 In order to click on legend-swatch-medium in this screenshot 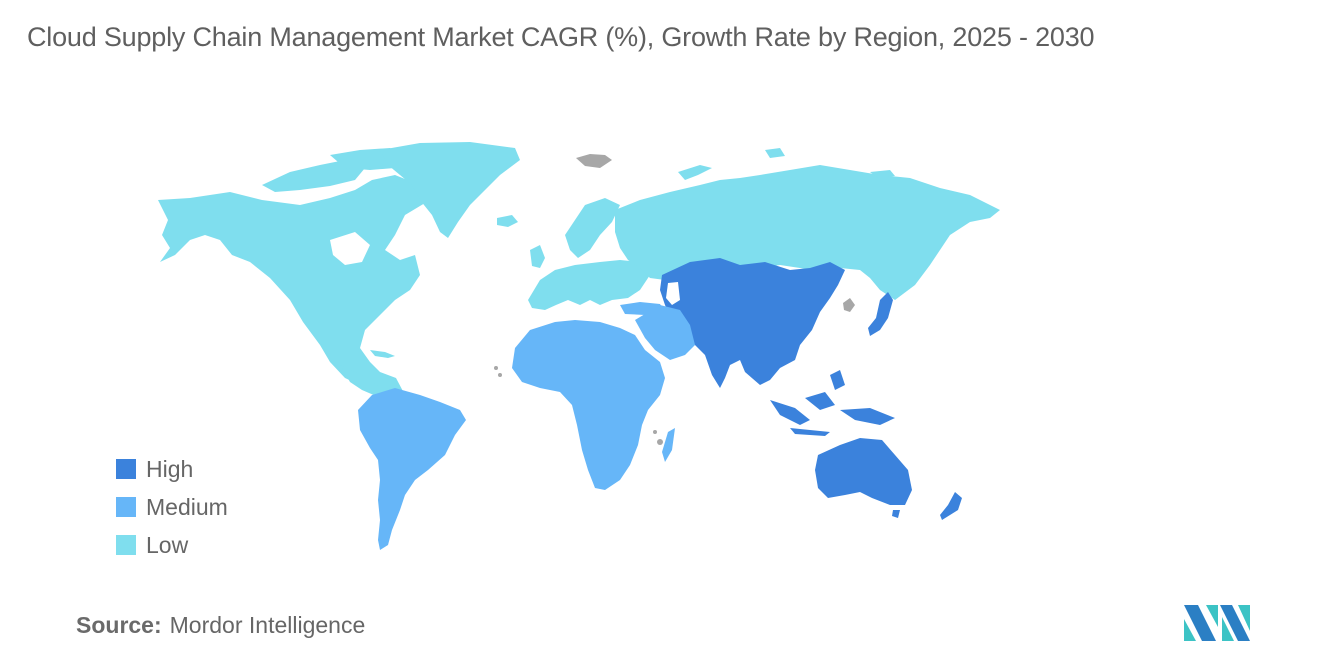, I will do `click(126, 507)`.